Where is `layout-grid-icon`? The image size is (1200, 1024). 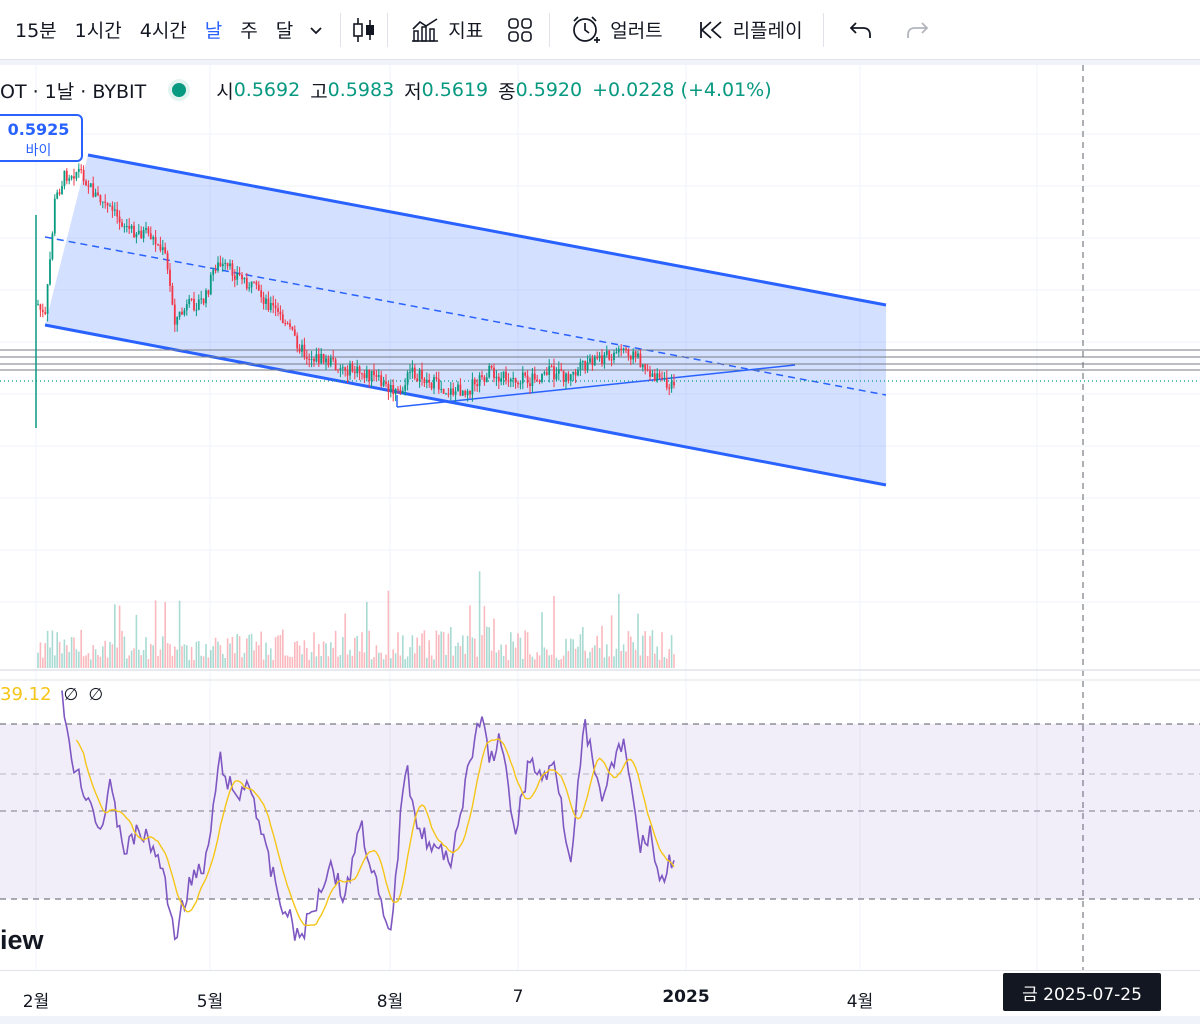
layout-grid-icon is located at coordinates (520, 30).